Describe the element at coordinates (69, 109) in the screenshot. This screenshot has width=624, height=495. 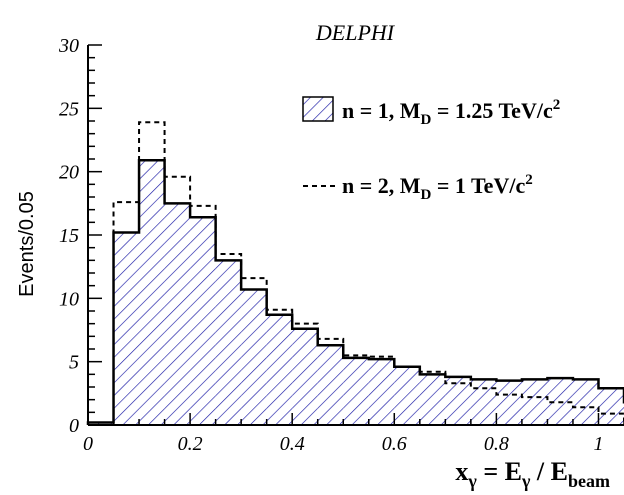
I see `y-tick-label: 25` at that location.